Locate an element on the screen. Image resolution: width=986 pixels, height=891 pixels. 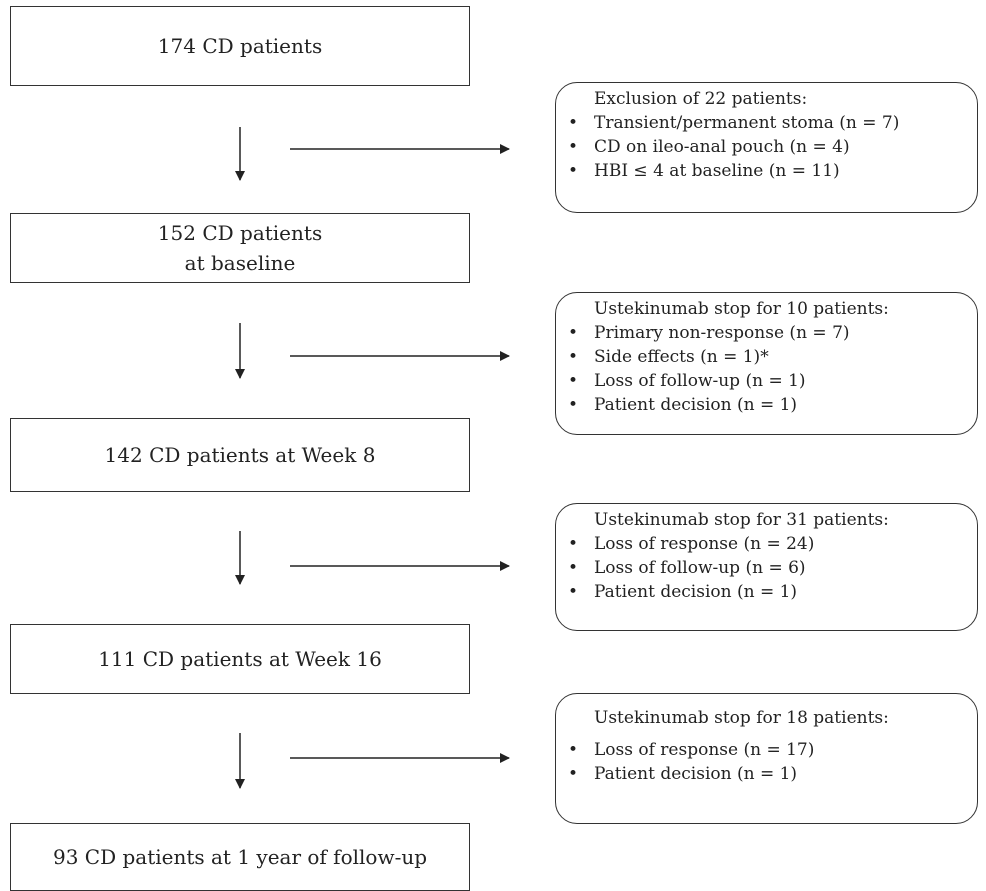
note-item: Transient/permanent stoma (n = 7) is located at coordinates (768, 123).